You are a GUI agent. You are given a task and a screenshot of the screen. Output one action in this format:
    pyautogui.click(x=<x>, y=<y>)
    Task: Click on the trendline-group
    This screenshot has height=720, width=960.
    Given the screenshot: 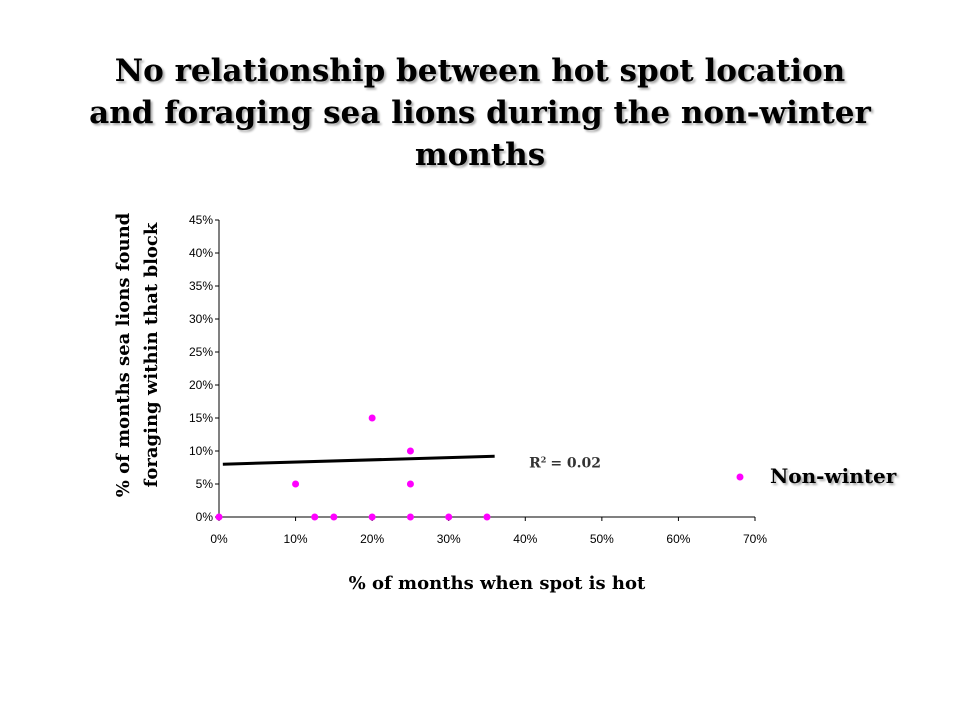 What is the action you would take?
    pyautogui.click(x=358, y=460)
    